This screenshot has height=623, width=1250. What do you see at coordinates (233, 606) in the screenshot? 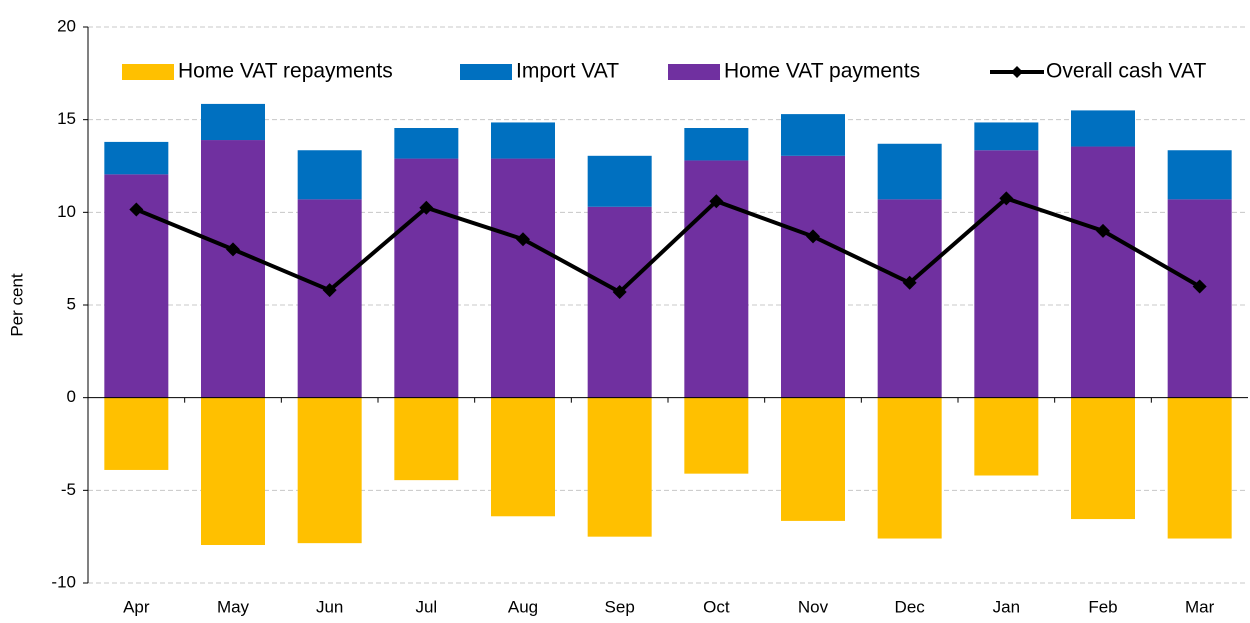
I see `x-tick-label: May` at bounding box center [233, 606].